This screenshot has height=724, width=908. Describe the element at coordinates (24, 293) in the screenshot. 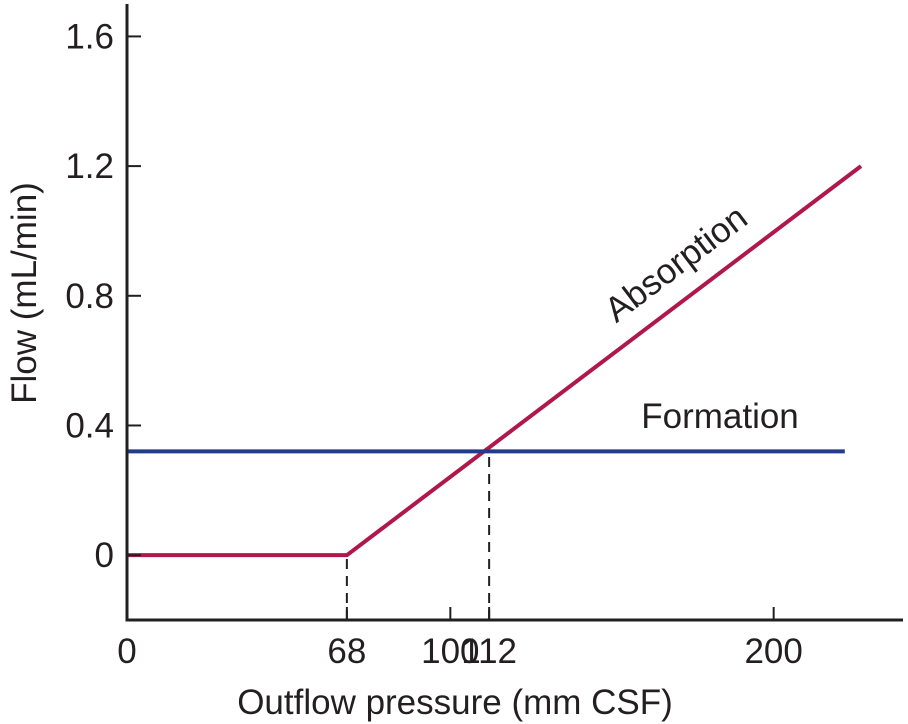

I see `y-axis-title: Flow (mL/min)` at that location.